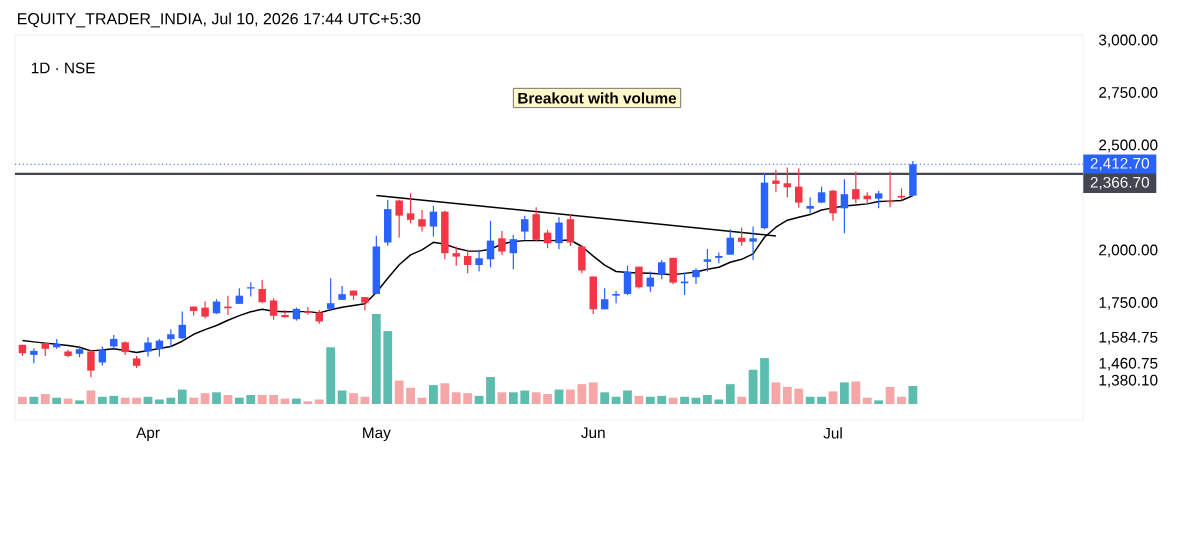  What do you see at coordinates (377, 434) in the screenshot?
I see `x-tick-label: May` at bounding box center [377, 434].